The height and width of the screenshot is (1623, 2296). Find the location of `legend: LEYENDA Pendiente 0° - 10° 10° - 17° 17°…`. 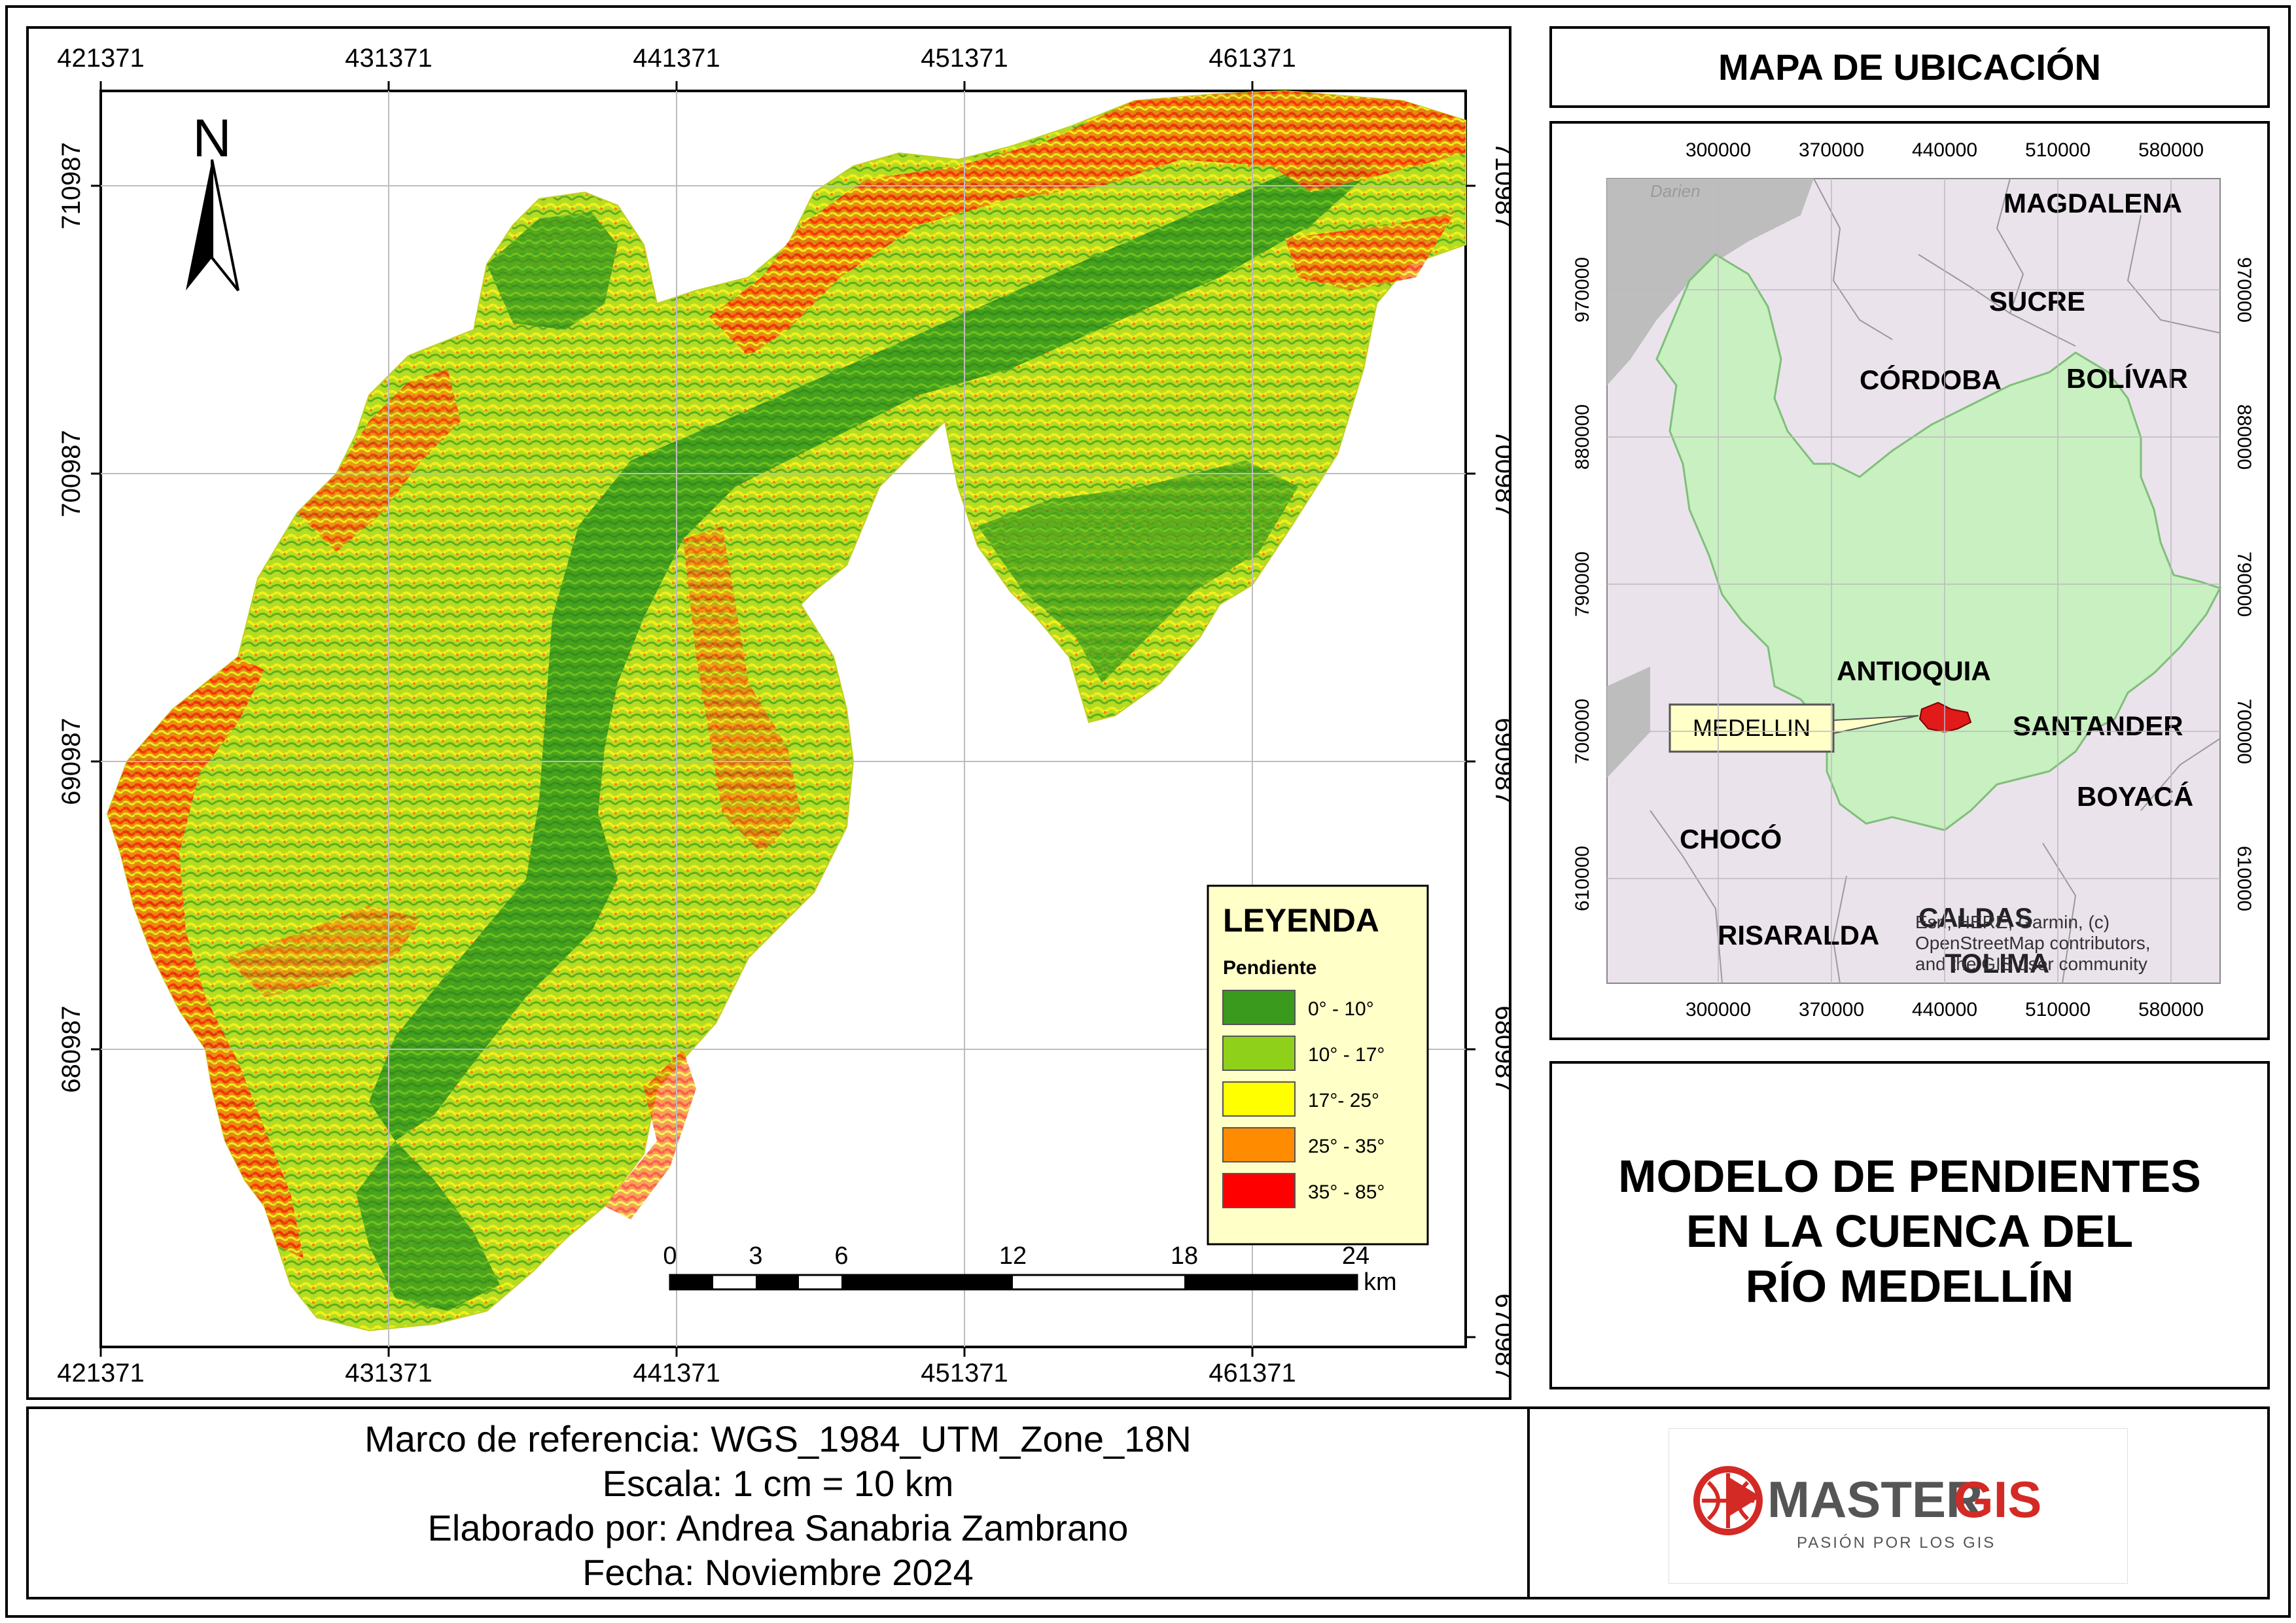

legend: LEYENDA Pendiente 0° - 10° 10° - 17° 17°… is located at coordinates (1318, 1065).